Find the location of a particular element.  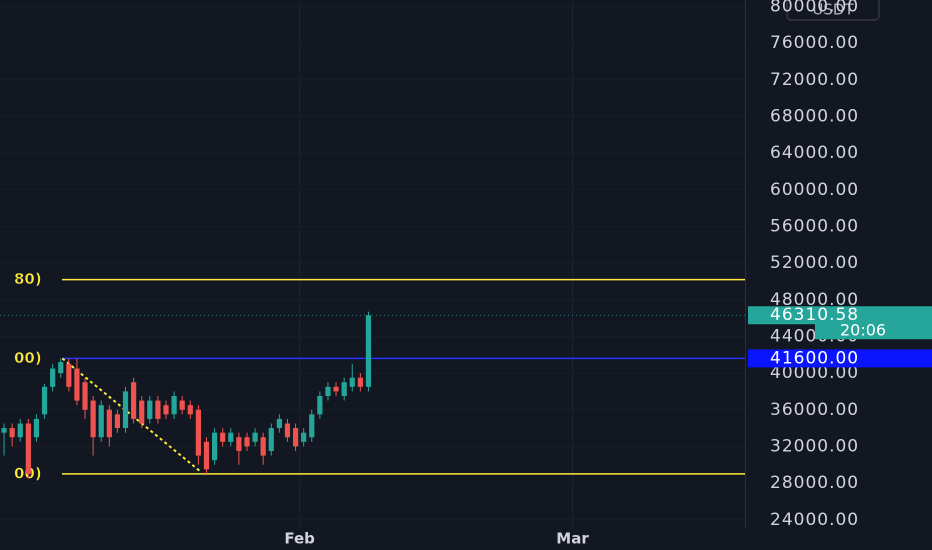

y-tick-label: 64000.00 is located at coordinates (814, 153).